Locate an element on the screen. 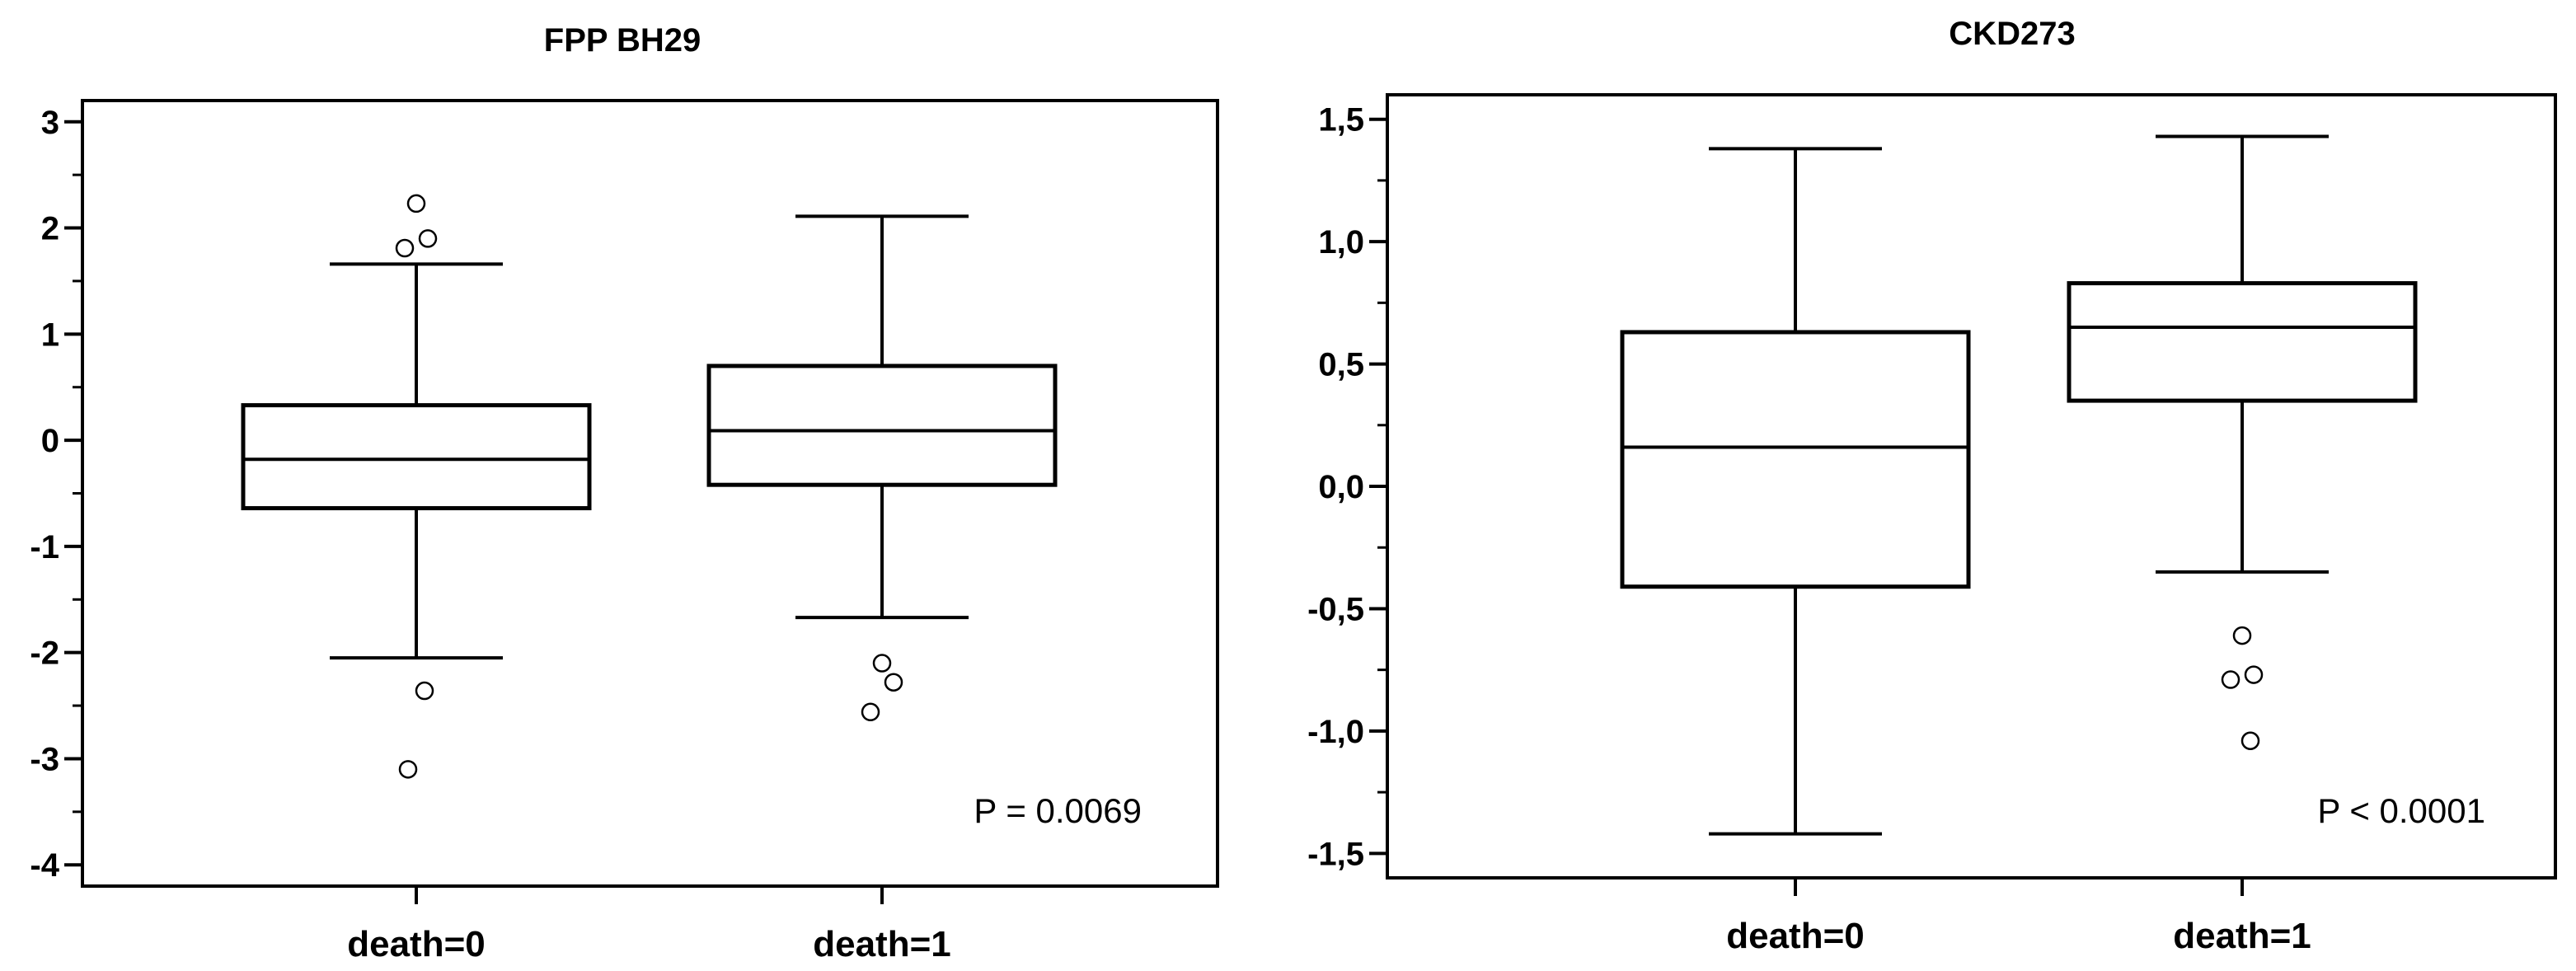  chart-title: FPP BH29 is located at coordinates (622, 40).